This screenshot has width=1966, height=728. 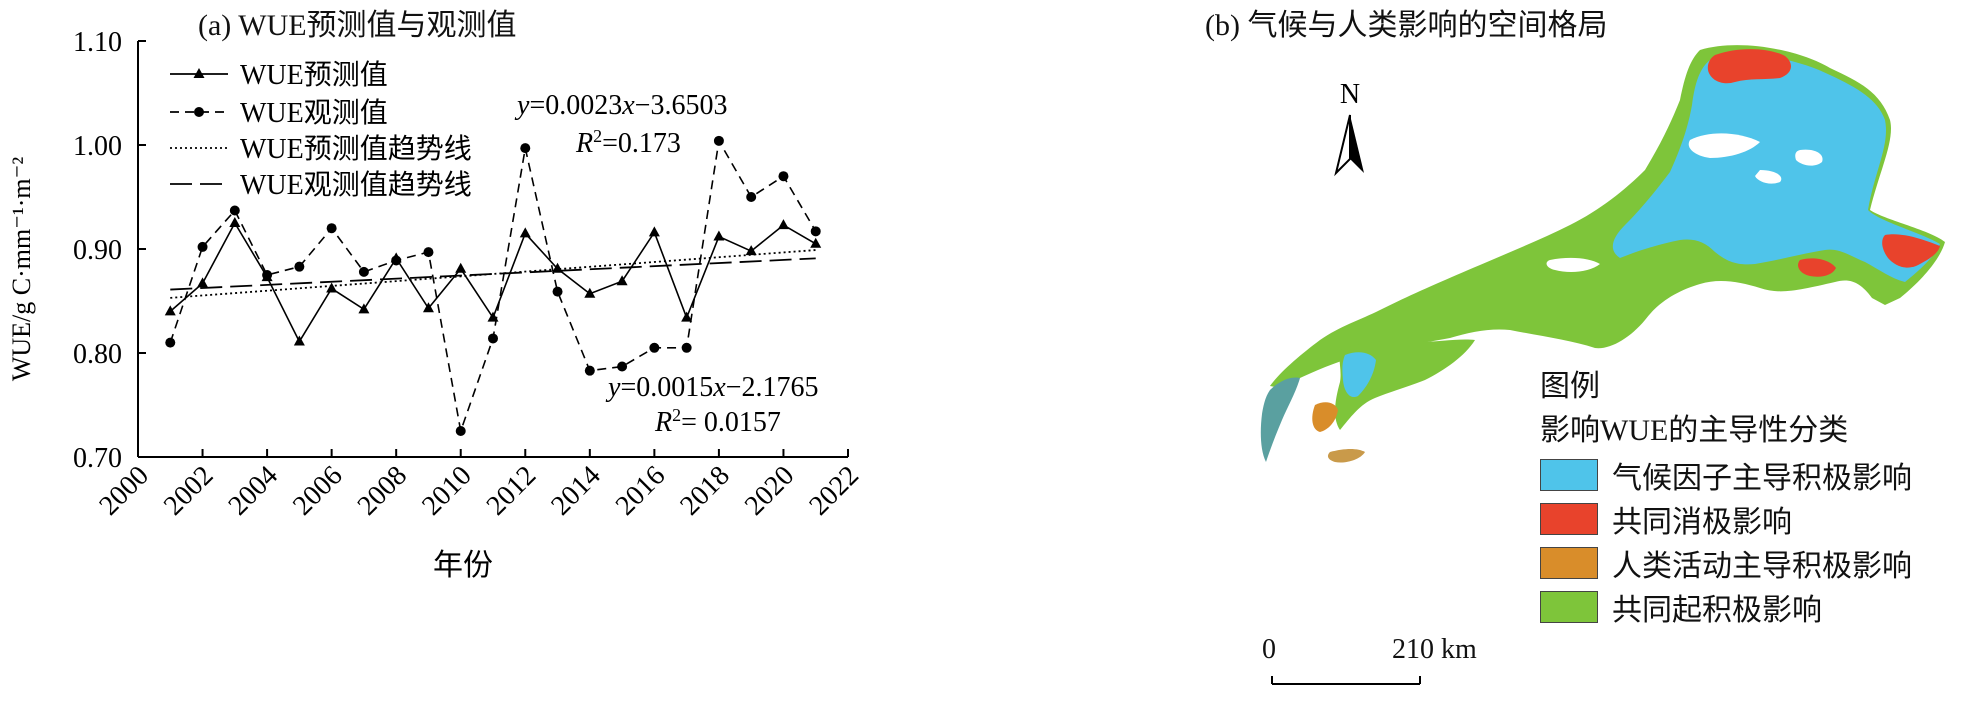 What do you see at coordinates (97, 146) in the screenshot?
I see `y-tick-label: 1.00` at bounding box center [97, 146].